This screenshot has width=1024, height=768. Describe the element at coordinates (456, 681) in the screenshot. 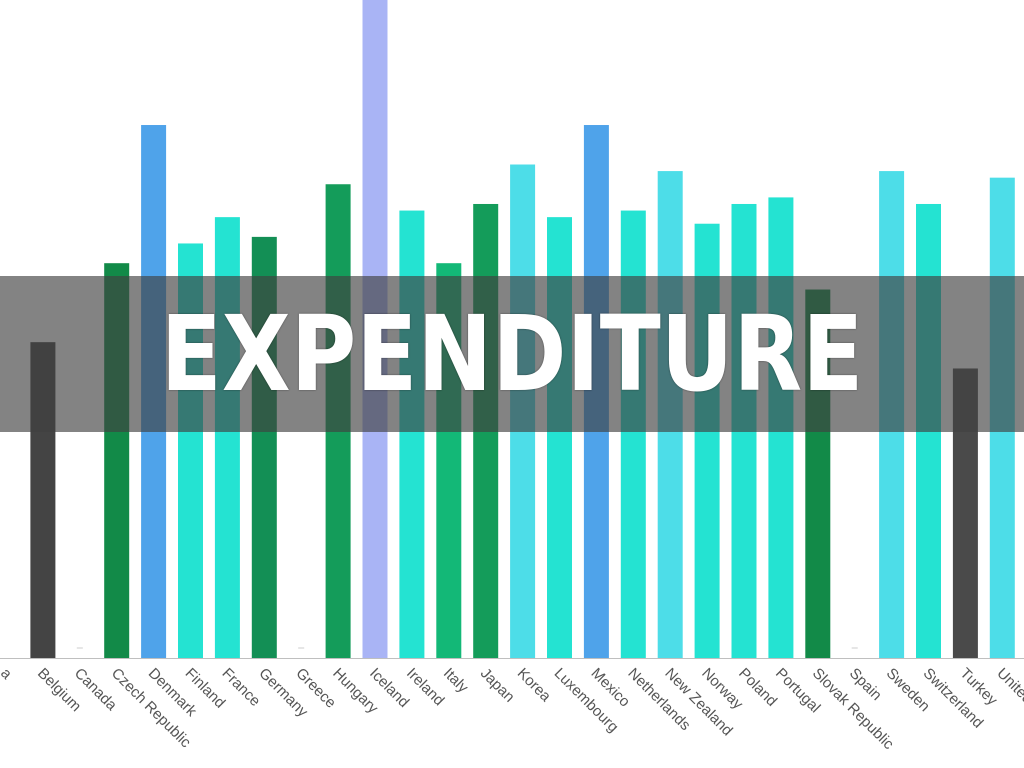

I see `x-tick-label: Italy` at that location.